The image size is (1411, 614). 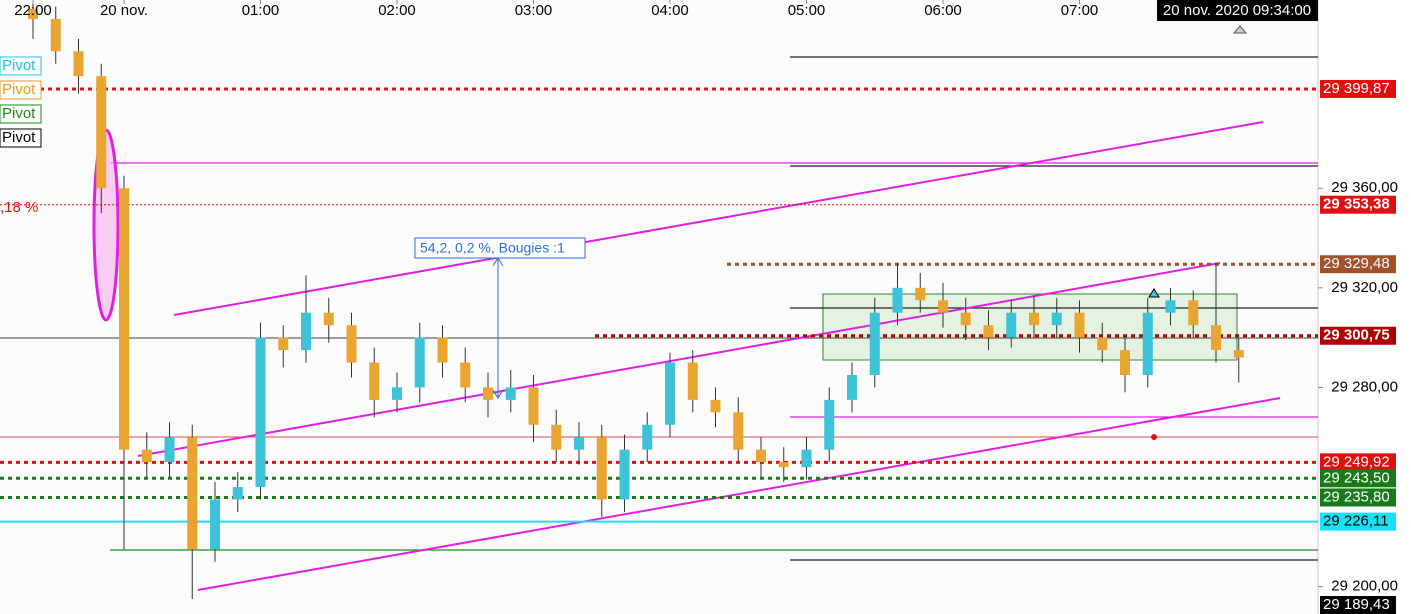 I want to click on y-tick-label: 29 280,00, so click(x=1364, y=386).